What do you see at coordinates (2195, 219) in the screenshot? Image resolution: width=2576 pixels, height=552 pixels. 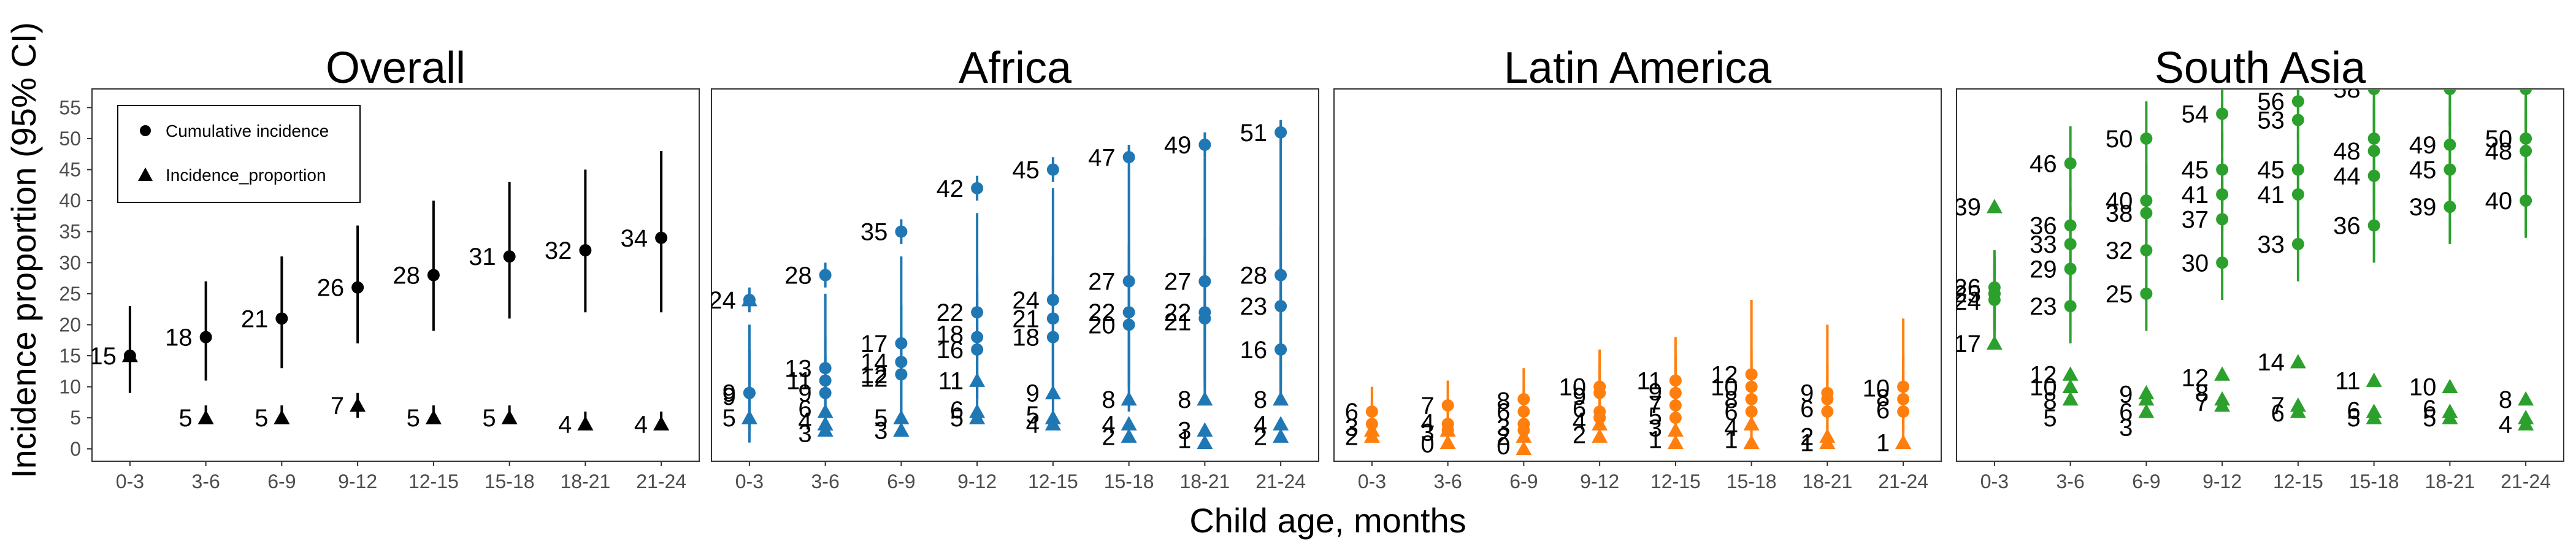 I see `data-label: 37` at bounding box center [2195, 219].